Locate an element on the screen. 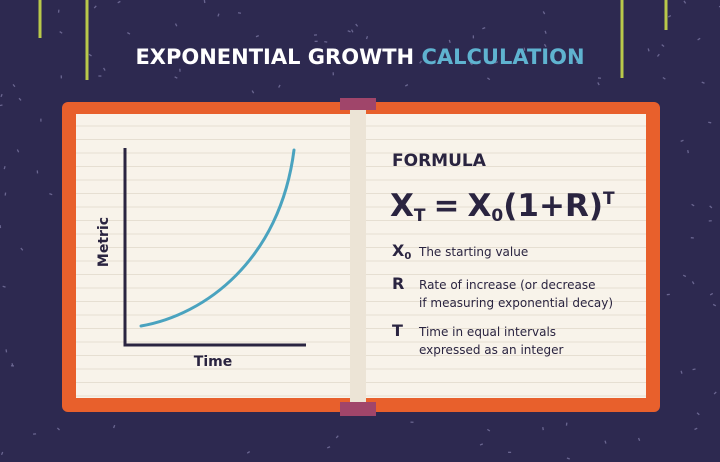 The height and width of the screenshot is (462, 720). symbol: R is located at coordinates (398, 283).